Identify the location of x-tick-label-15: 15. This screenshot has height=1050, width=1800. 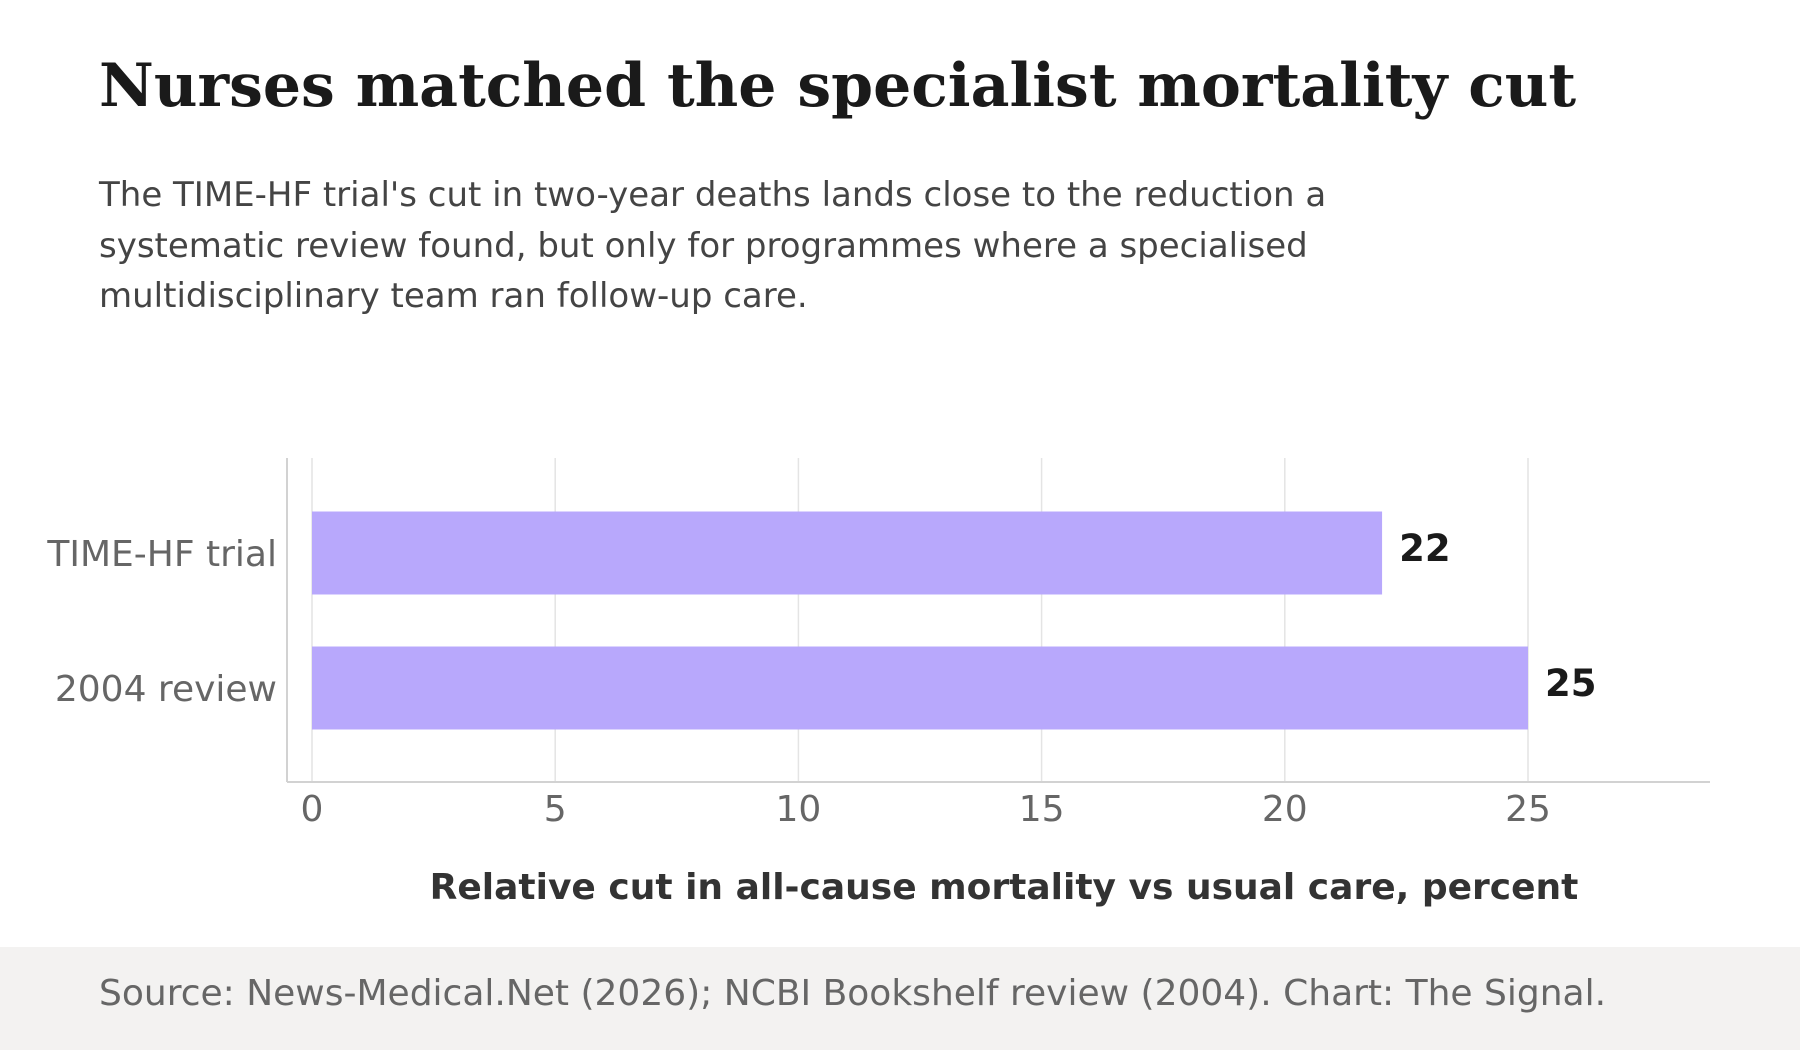
(1042, 809).